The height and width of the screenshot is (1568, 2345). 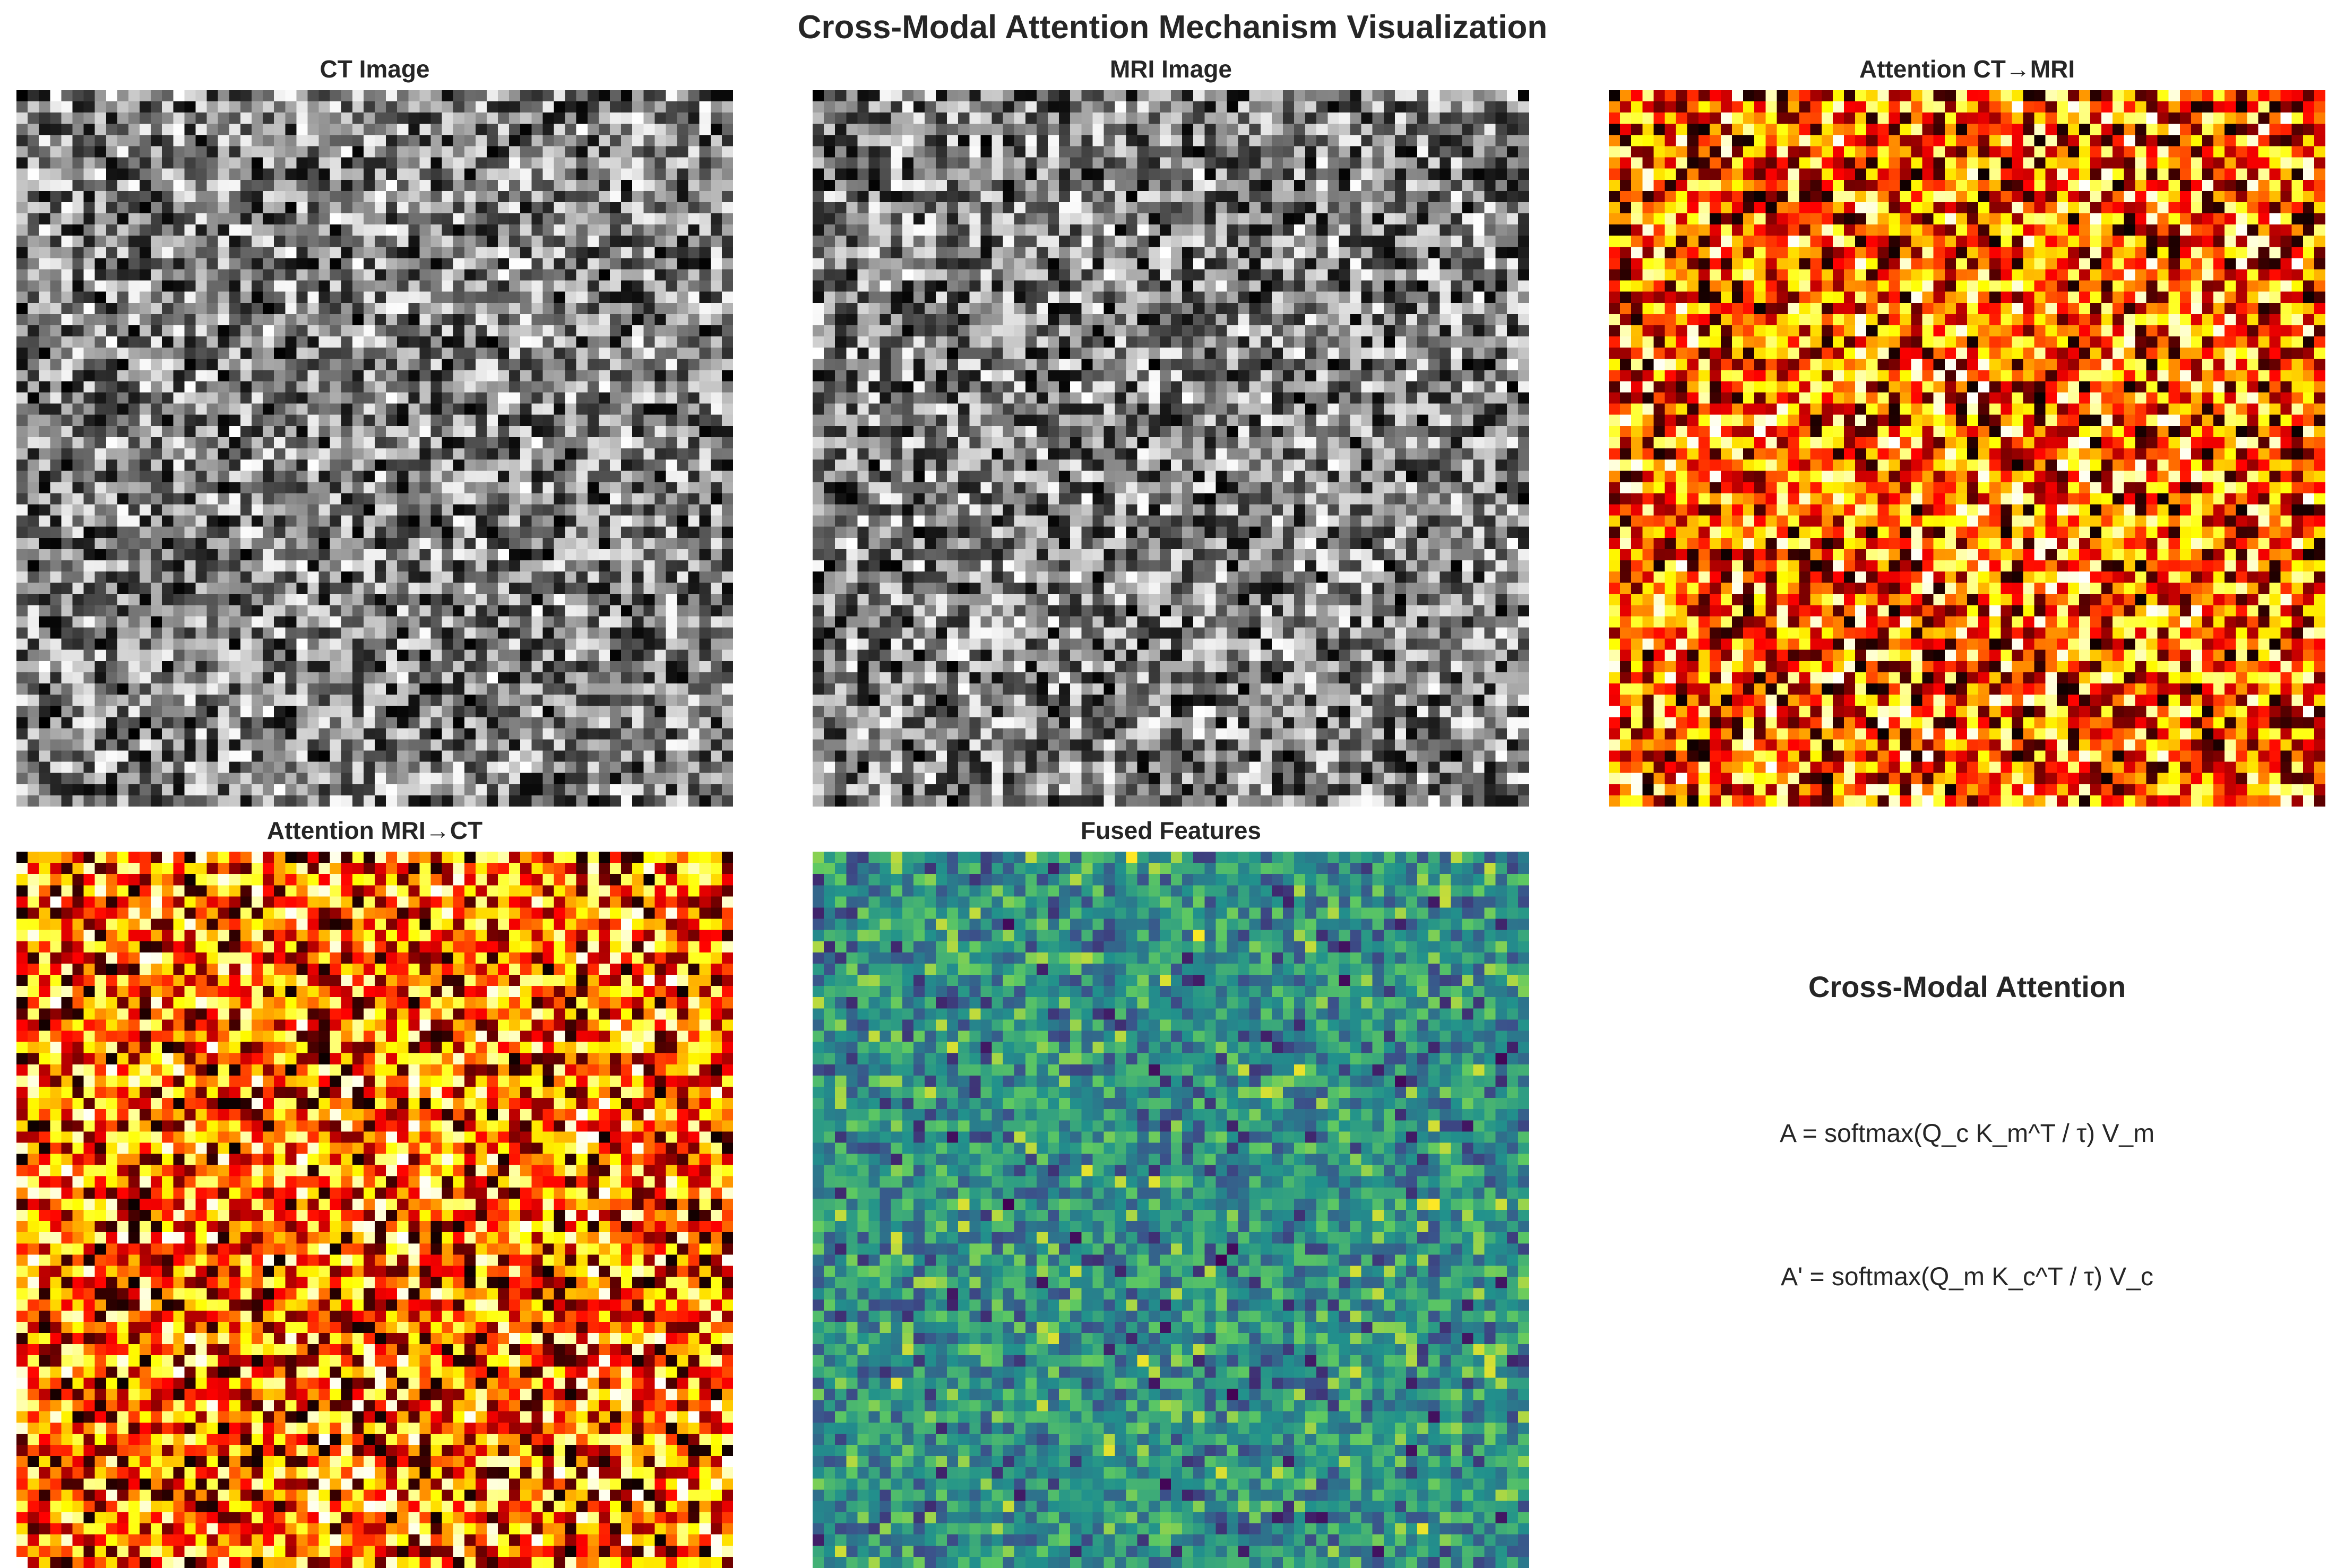 I want to click on ct-image-title: CT Image, so click(x=375, y=69).